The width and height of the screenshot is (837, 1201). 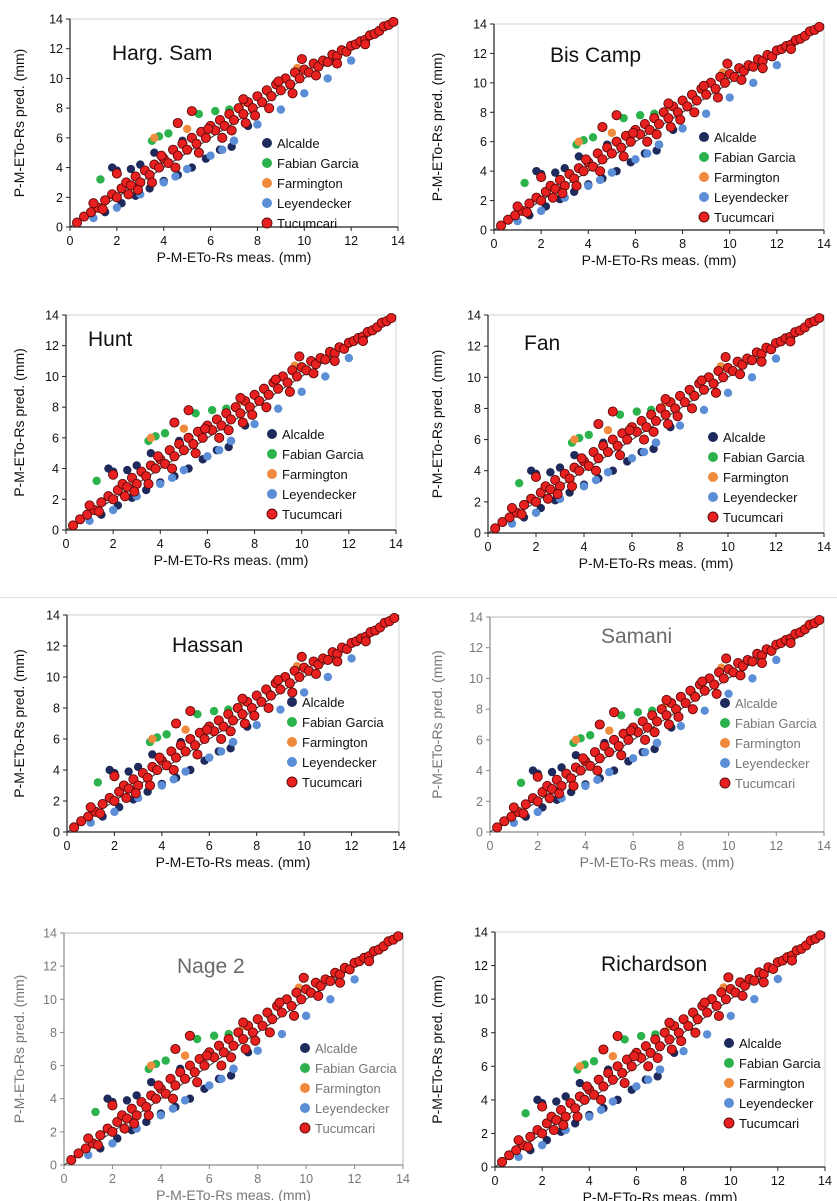 I want to click on y-tick-label: 0, so click(x=53, y=1166).